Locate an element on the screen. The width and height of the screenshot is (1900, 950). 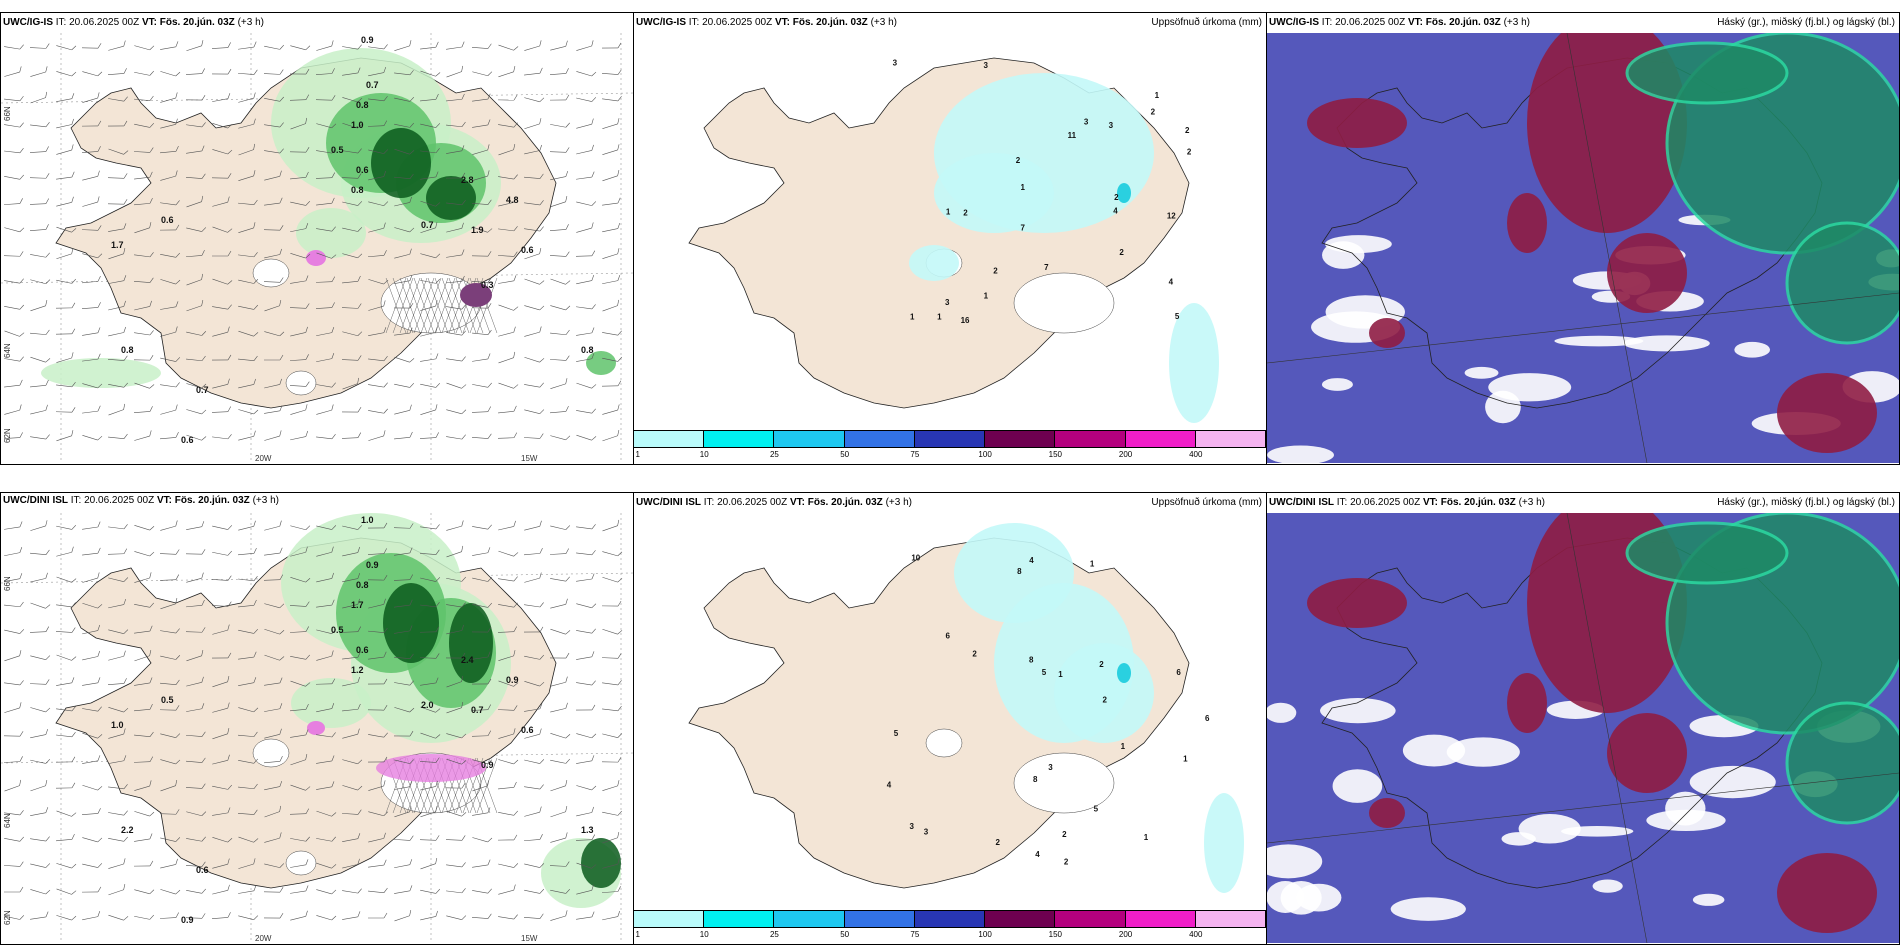
grid-line is located at coordinates (1607, 728).